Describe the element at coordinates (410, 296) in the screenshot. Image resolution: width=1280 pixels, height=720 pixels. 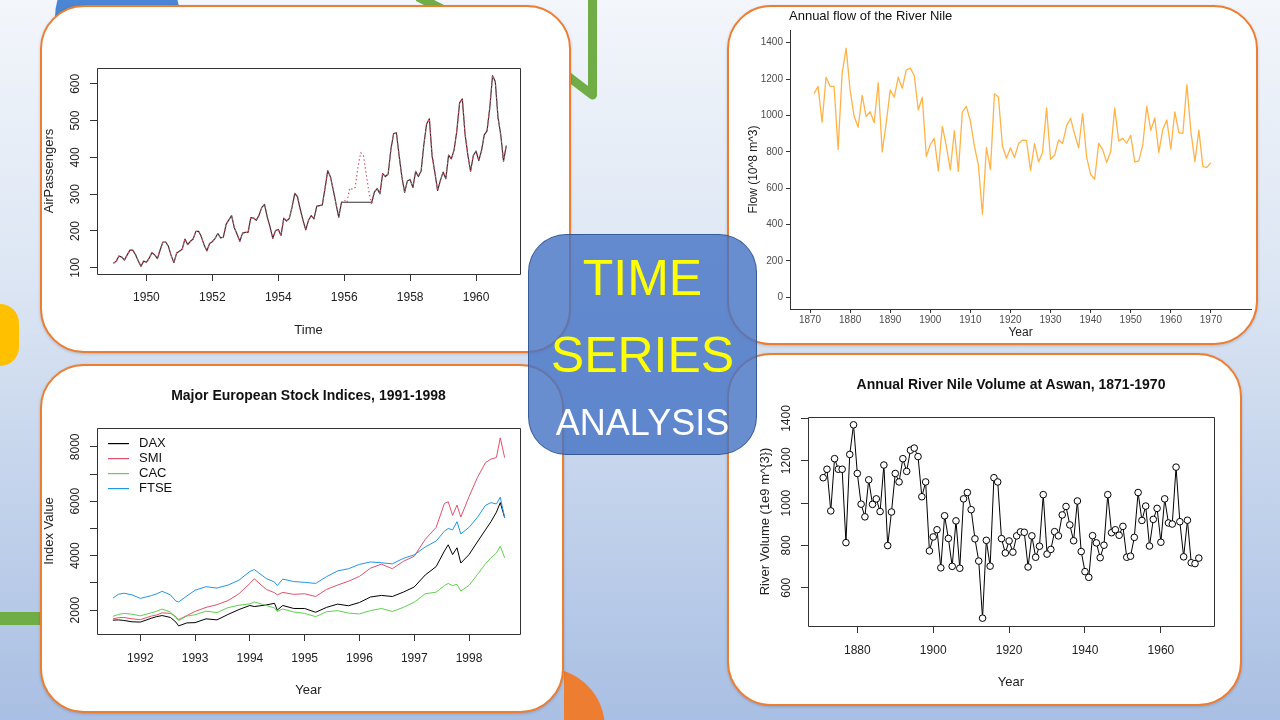
I see `x-tick-label: 1958` at that location.